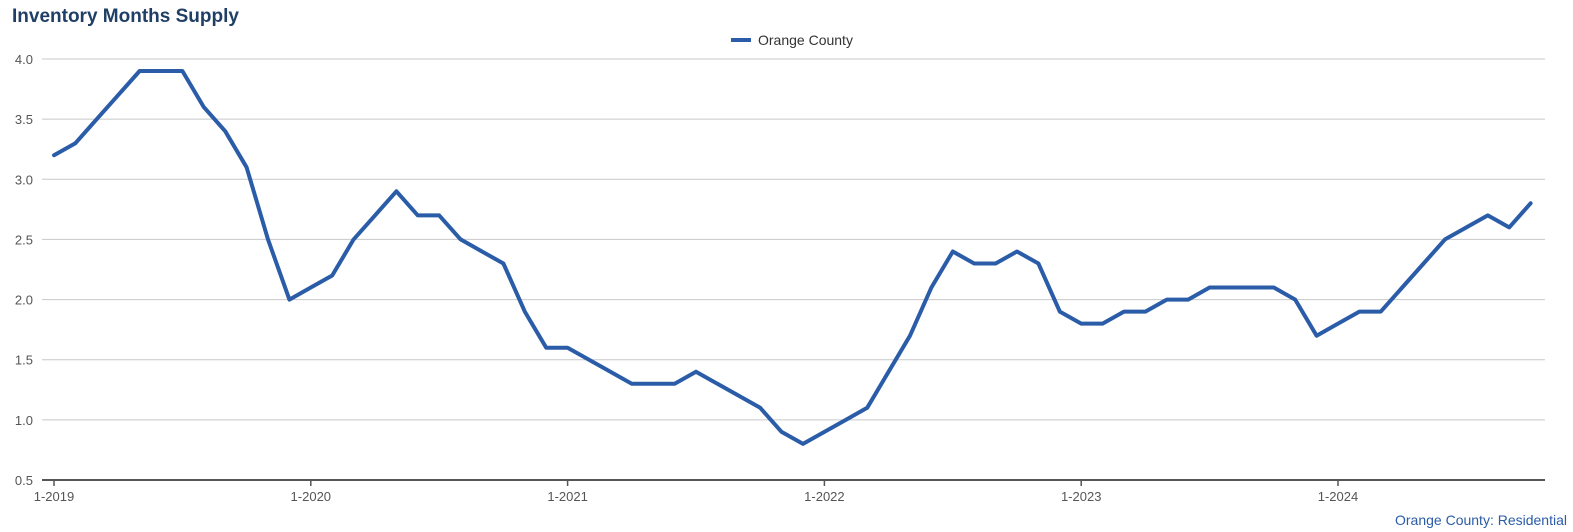 Image resolution: width=1573 pixels, height=532 pixels. What do you see at coordinates (54, 496) in the screenshot?
I see `x-tick-label: 1-2019` at bounding box center [54, 496].